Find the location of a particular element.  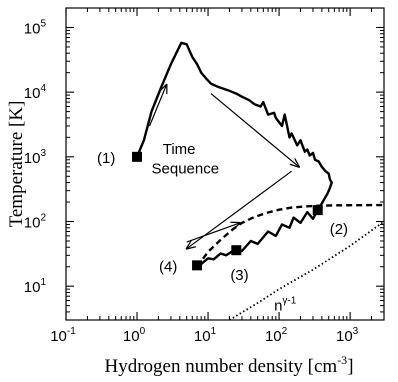

x-axis-title-main: Hydrogen number density [cm is located at coordinates (220, 366).